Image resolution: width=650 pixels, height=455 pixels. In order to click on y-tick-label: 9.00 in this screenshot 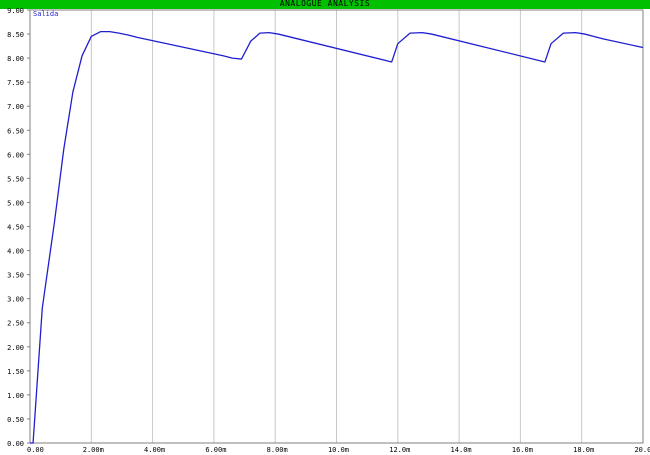, I will do `click(15, 11)`.